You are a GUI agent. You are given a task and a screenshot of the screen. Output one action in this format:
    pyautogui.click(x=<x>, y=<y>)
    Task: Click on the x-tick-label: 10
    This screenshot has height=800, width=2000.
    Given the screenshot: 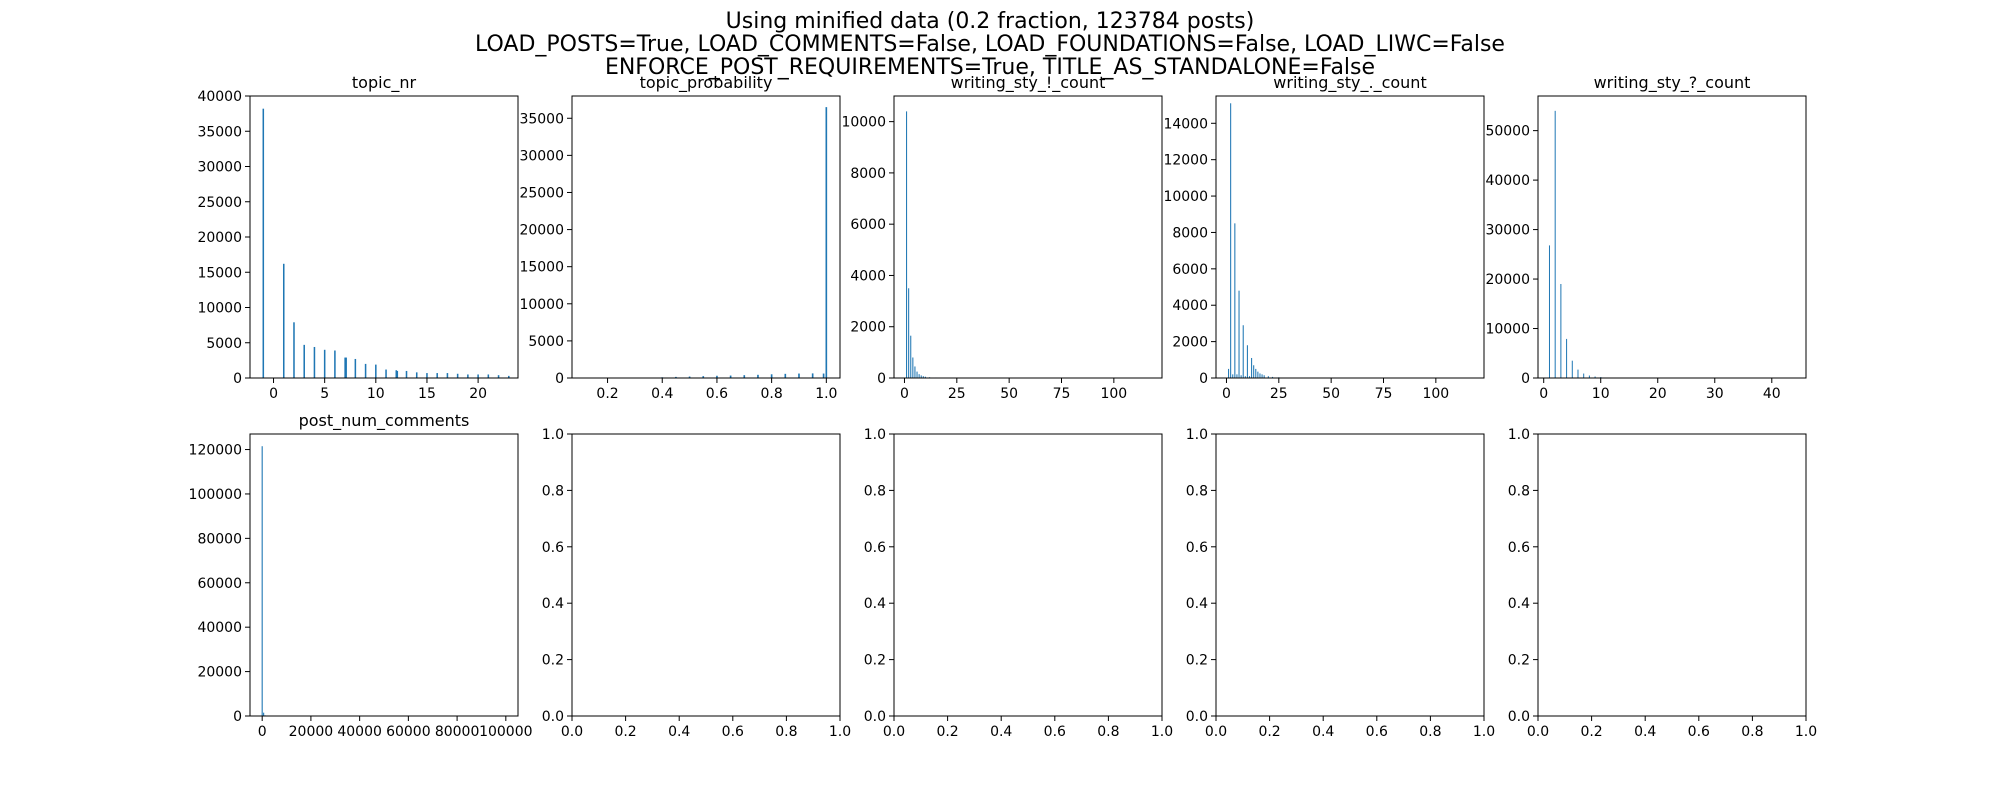 What is the action you would take?
    pyautogui.click(x=1601, y=394)
    